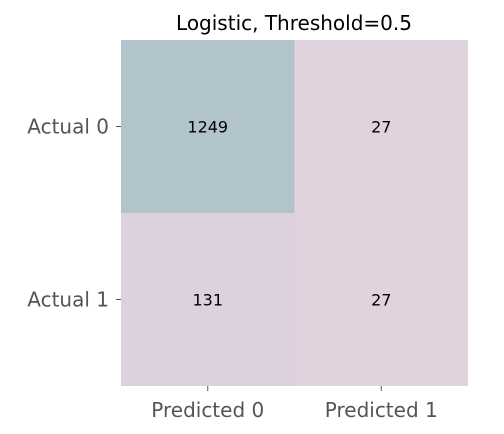 The height and width of the screenshot is (434, 504). I want to click on x-tick-label-1: Predicted 1, so click(381, 410).